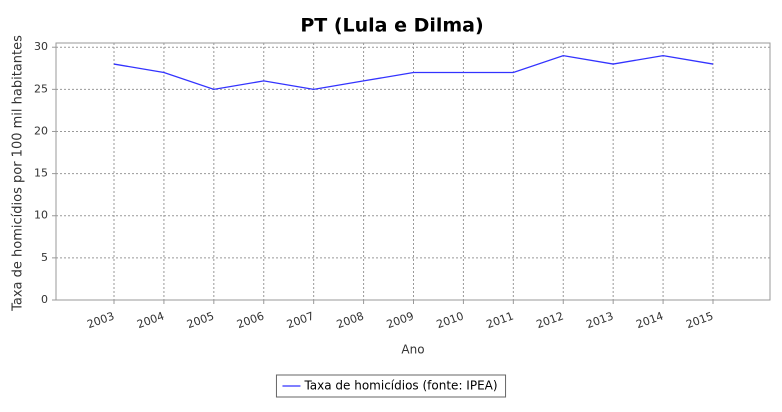  Describe the element at coordinates (41, 130) in the screenshot. I see `y-tick-label: 20` at that location.